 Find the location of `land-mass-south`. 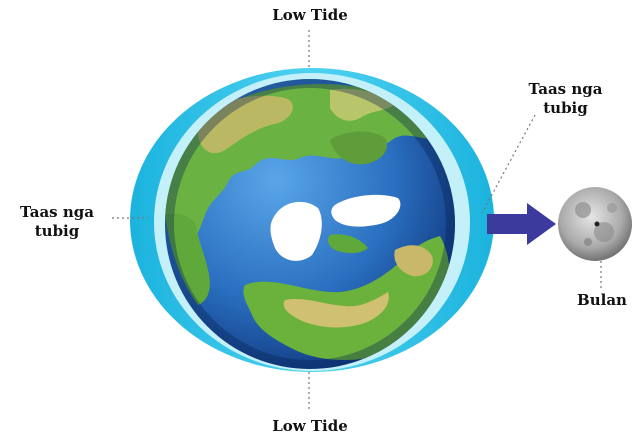

land-mass-south is located at coordinates (346, 298).